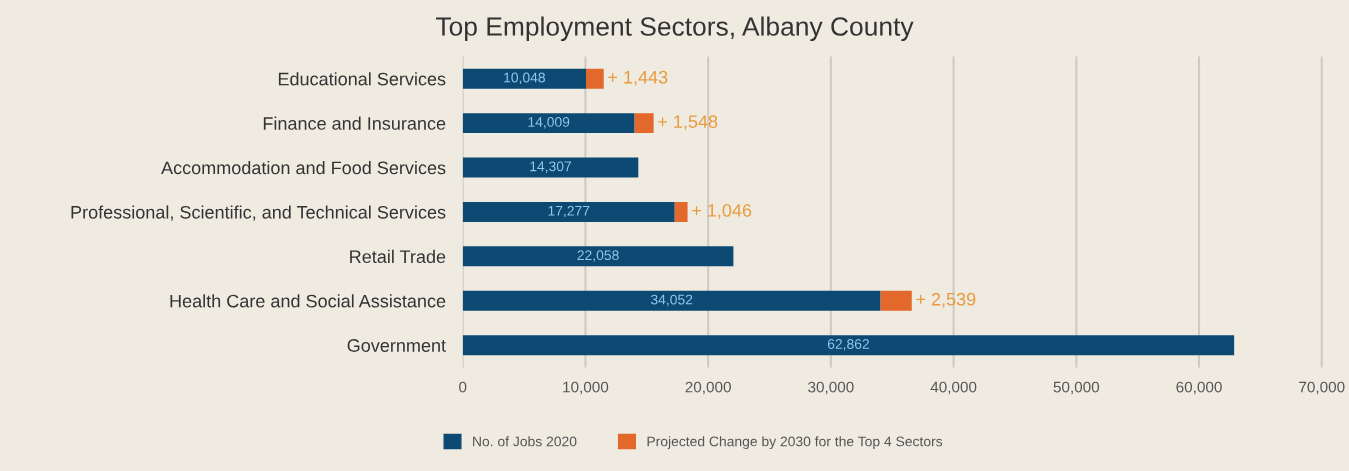 The height and width of the screenshot is (471, 1349). Describe the element at coordinates (586, 388) in the screenshot. I see `x-tick-label: 10,000` at that location.